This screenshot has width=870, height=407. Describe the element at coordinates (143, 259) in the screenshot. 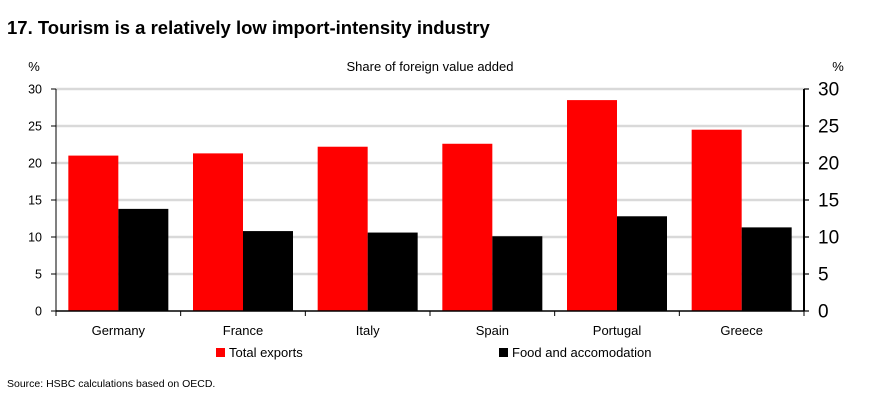

I see `bar-food-accomodation-germany` at that location.